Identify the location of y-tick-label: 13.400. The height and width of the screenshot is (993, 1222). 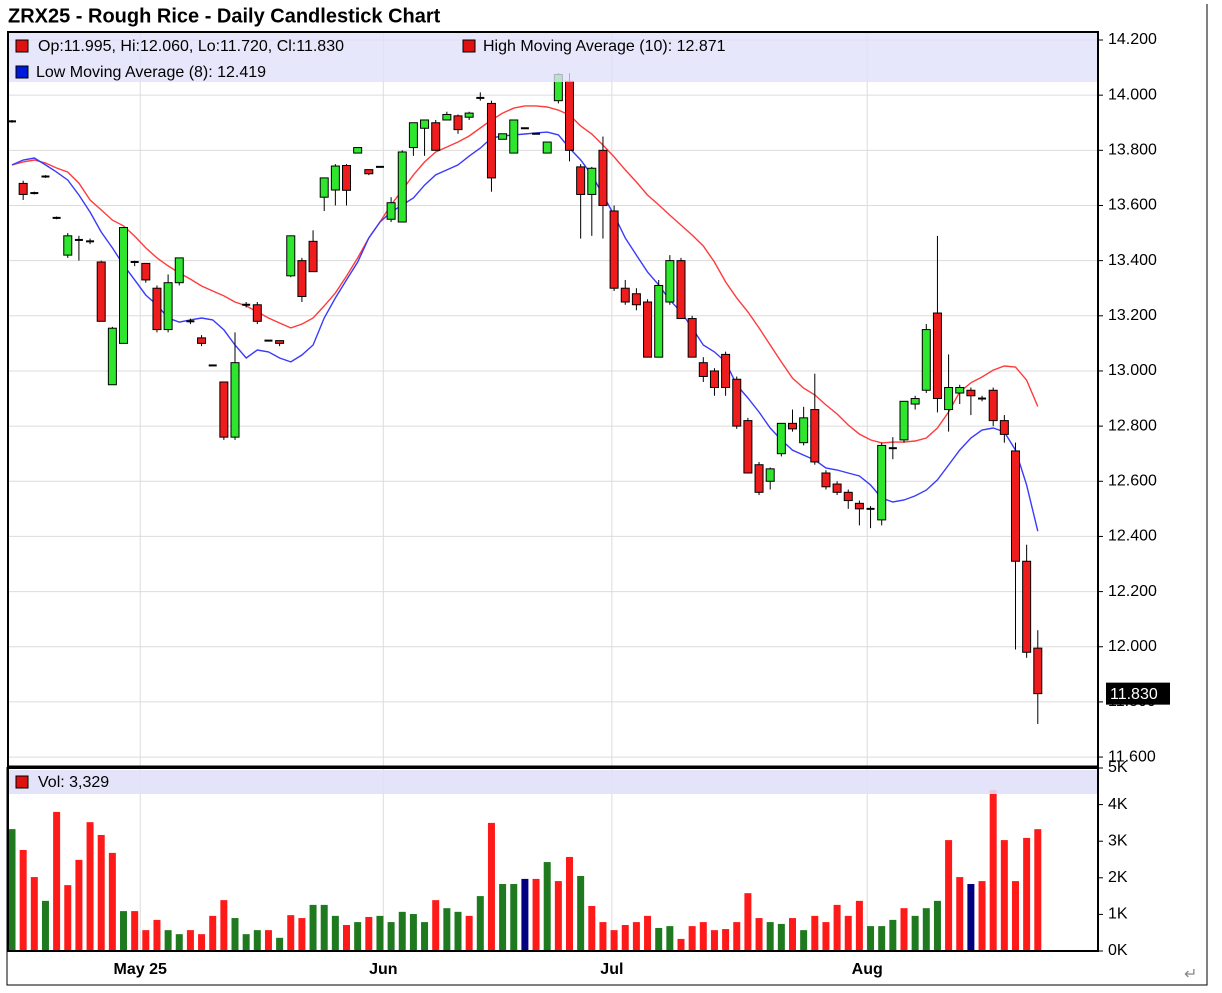
(1132, 260).